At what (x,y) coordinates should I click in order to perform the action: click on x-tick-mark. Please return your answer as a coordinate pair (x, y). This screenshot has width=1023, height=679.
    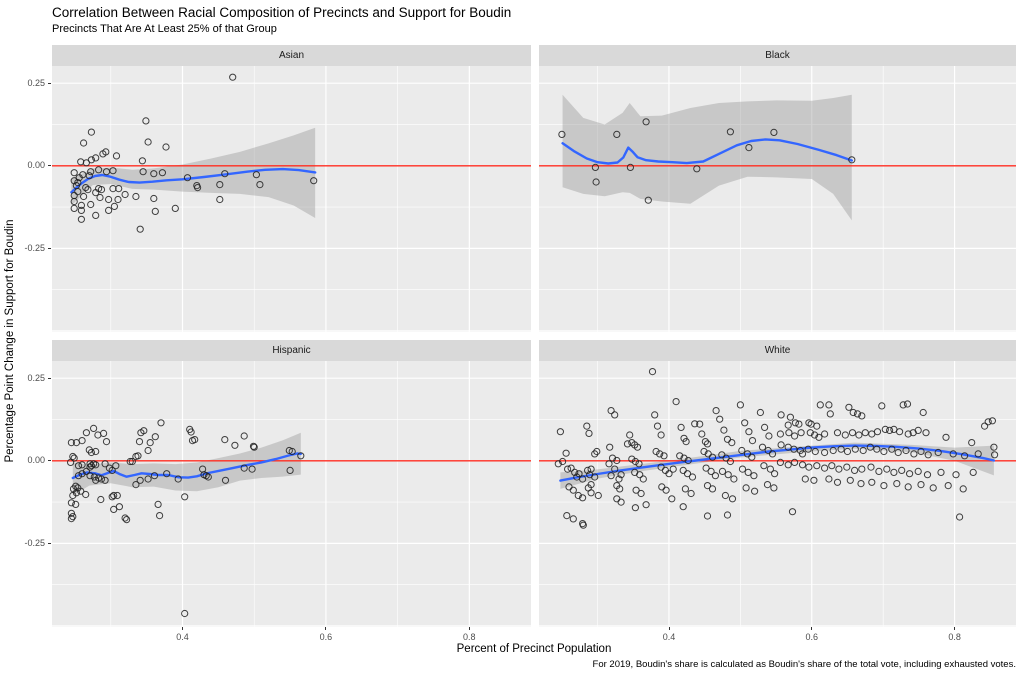
    Looking at the image, I should click on (326, 628).